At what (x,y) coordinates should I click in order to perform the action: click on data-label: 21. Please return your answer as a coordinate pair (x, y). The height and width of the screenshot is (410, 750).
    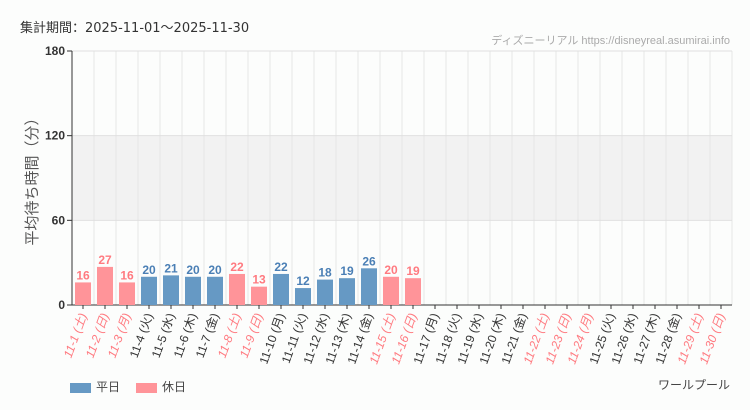
    Looking at the image, I should click on (171, 268).